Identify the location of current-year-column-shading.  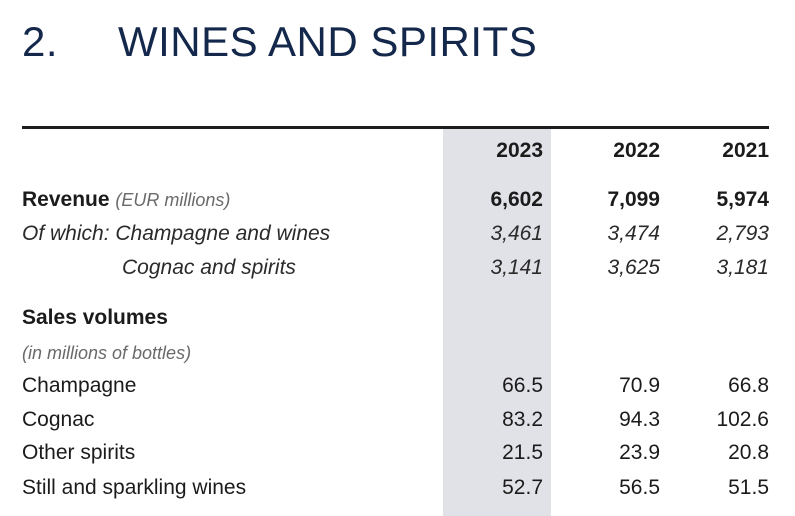
(497, 322).